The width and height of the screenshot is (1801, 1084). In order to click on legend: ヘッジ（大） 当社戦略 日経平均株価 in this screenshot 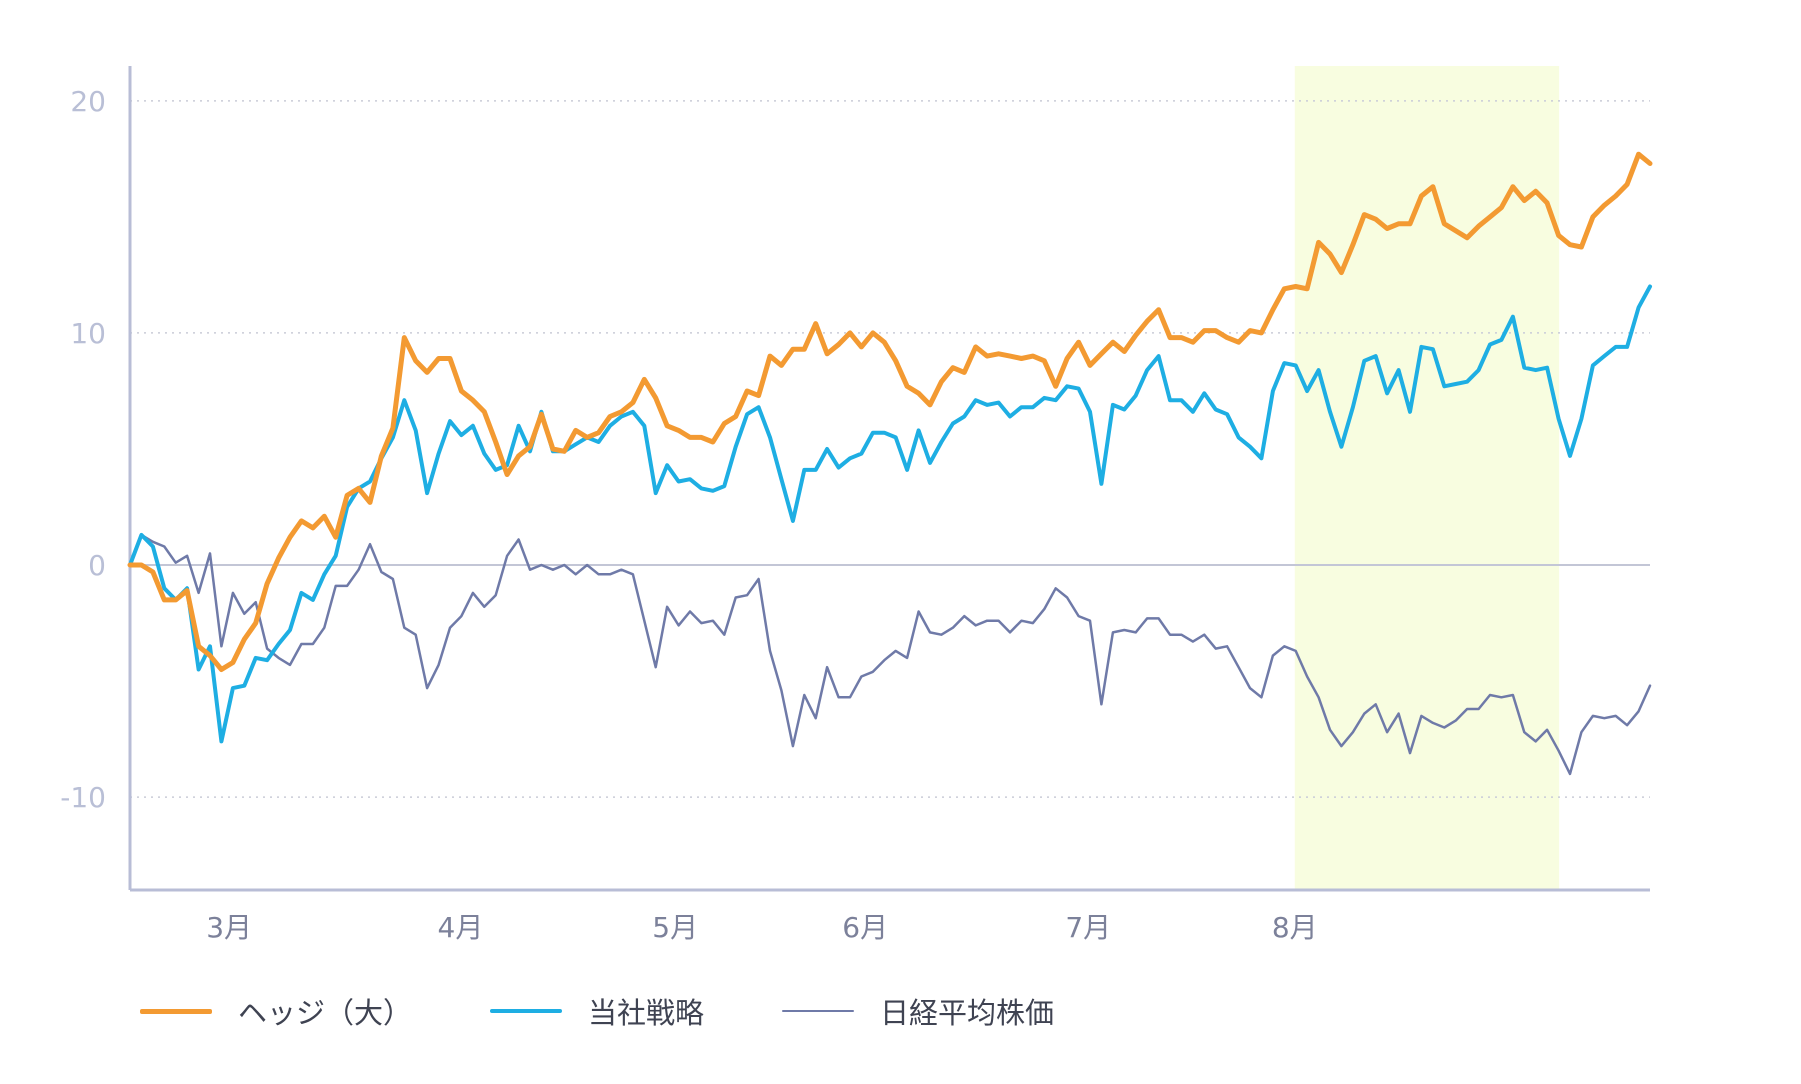, I will do `click(636, 1011)`.